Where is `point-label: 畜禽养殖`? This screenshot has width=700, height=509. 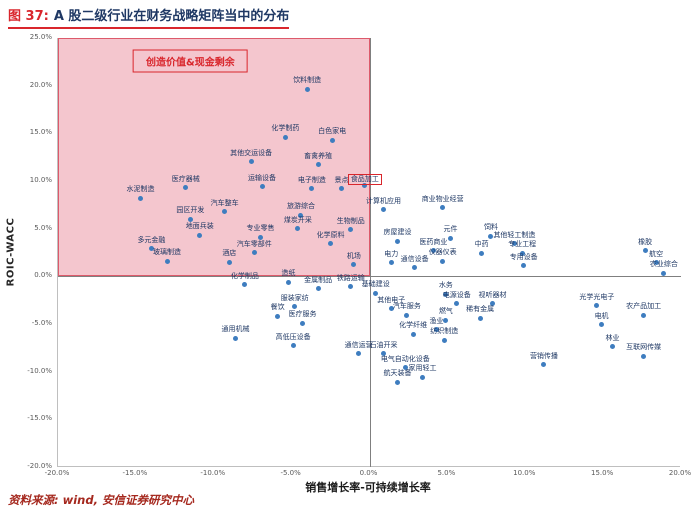 point-label: 畜禽养殖 is located at coordinates (318, 155).